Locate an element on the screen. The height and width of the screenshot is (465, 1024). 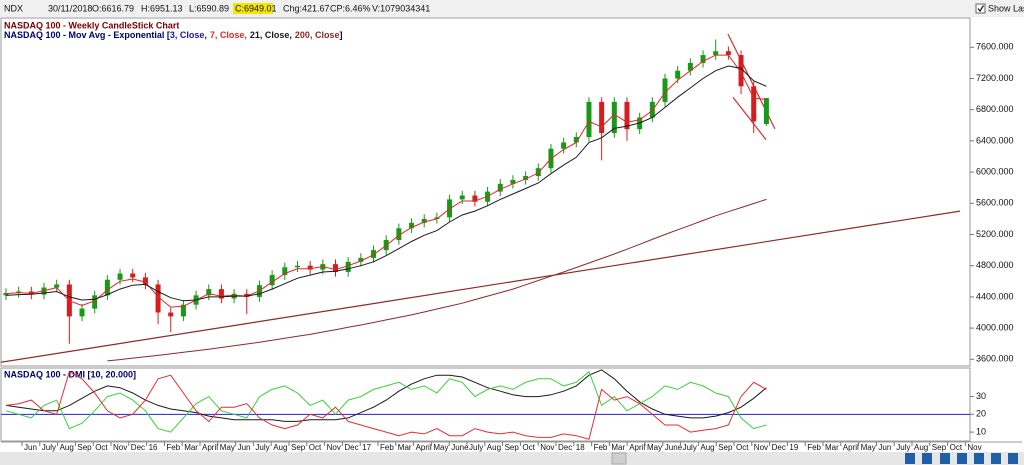
open: O:6616.79 is located at coordinates (113, 8).